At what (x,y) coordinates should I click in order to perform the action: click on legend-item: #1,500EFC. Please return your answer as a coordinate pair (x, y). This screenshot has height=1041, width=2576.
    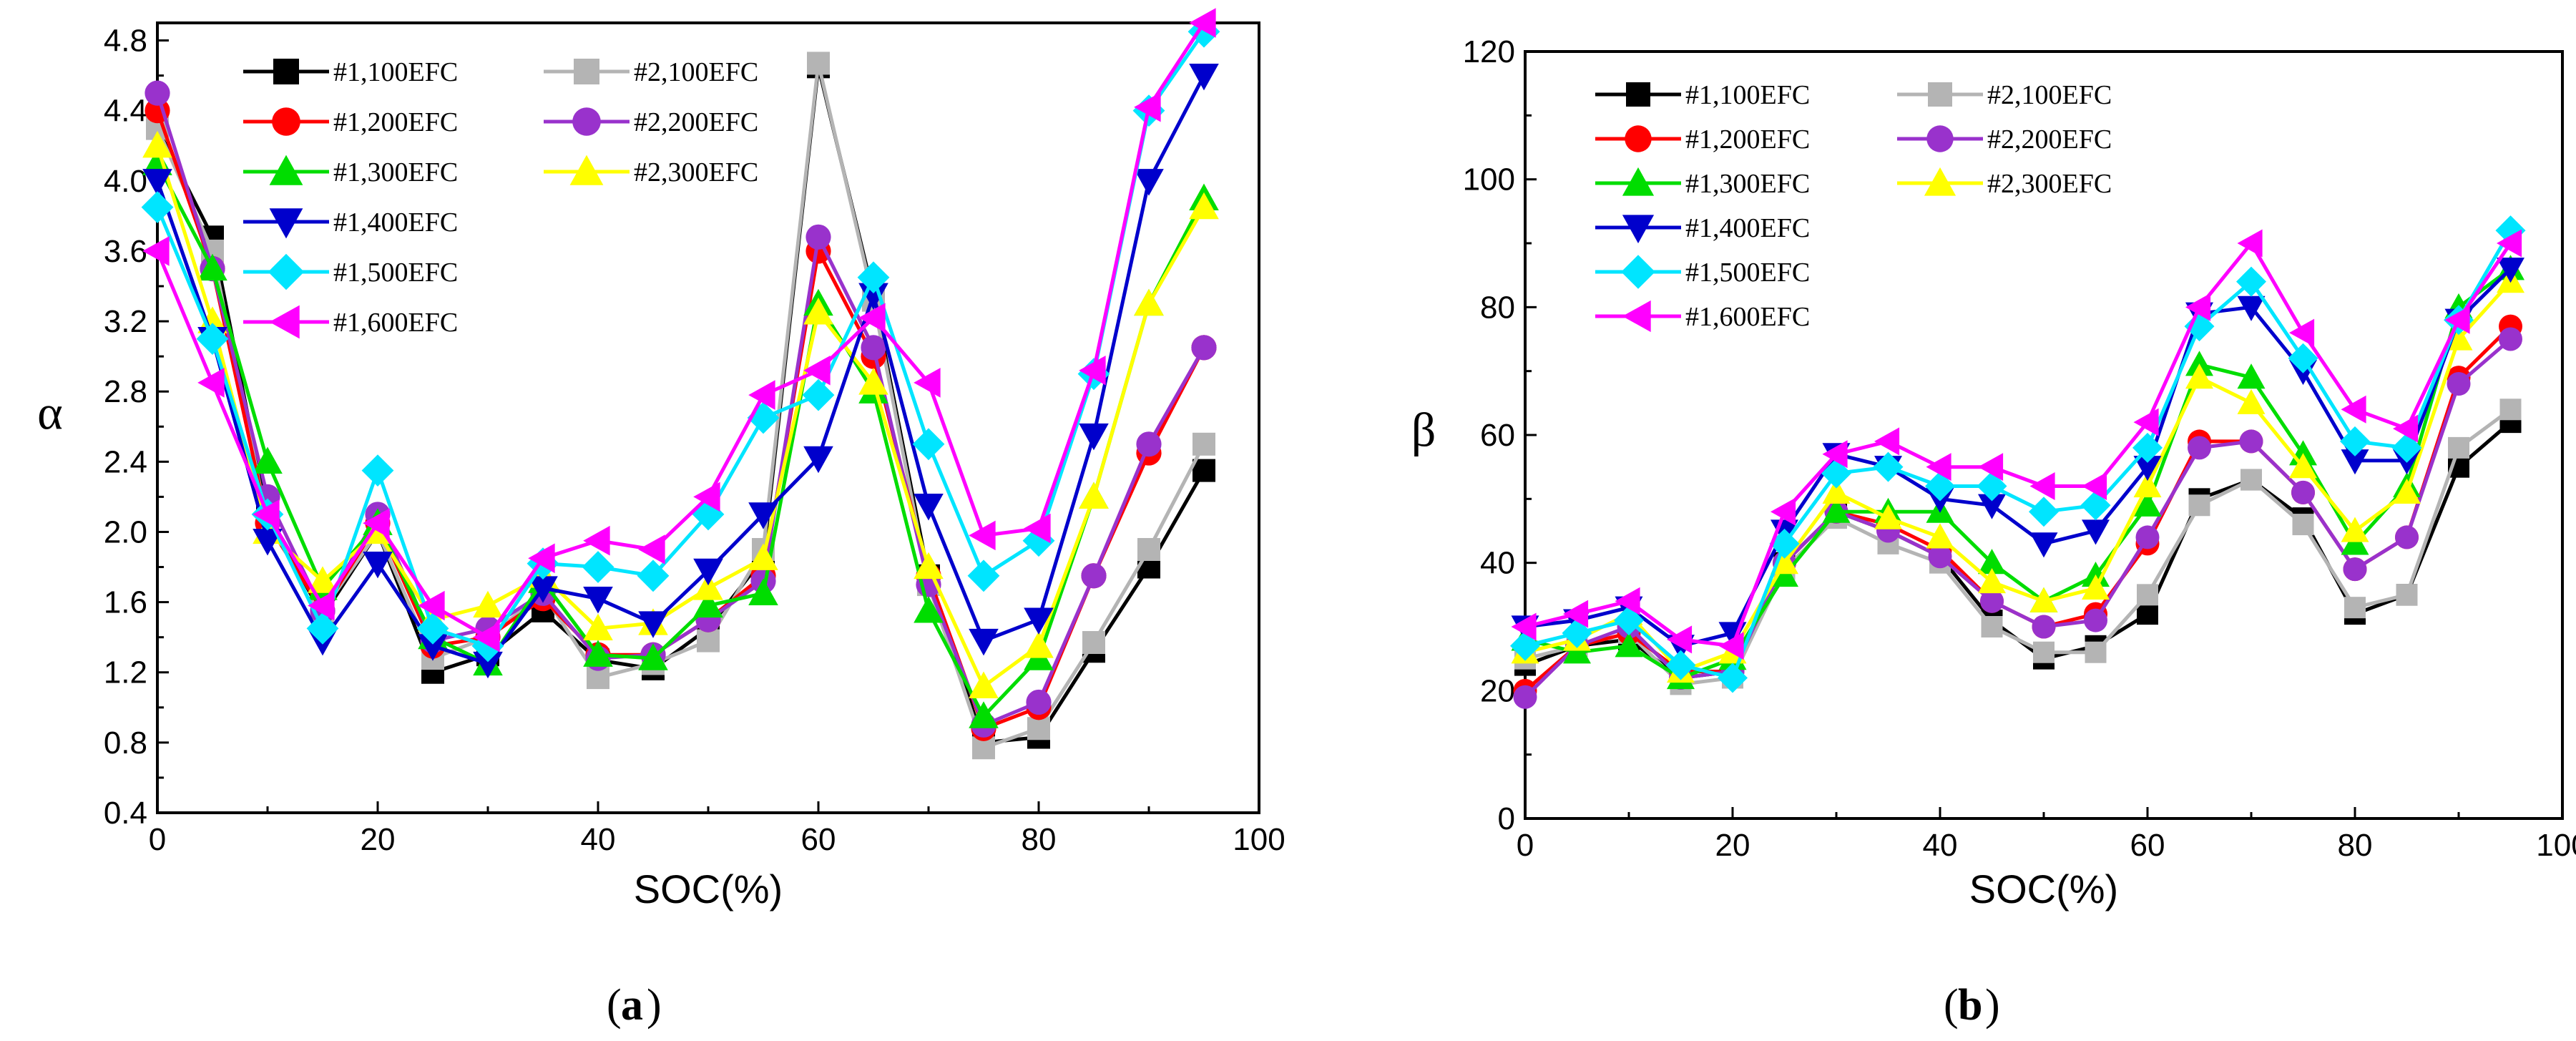
    Looking at the image, I should click on (1702, 272).